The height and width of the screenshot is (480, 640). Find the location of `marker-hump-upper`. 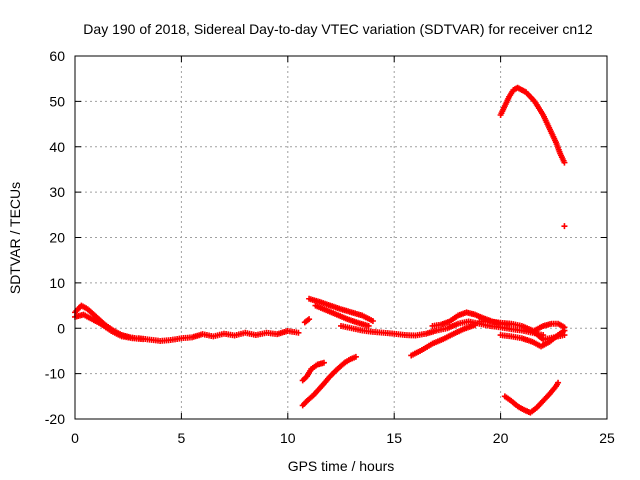

marker-hump-upper is located at coordinates (372, 320).